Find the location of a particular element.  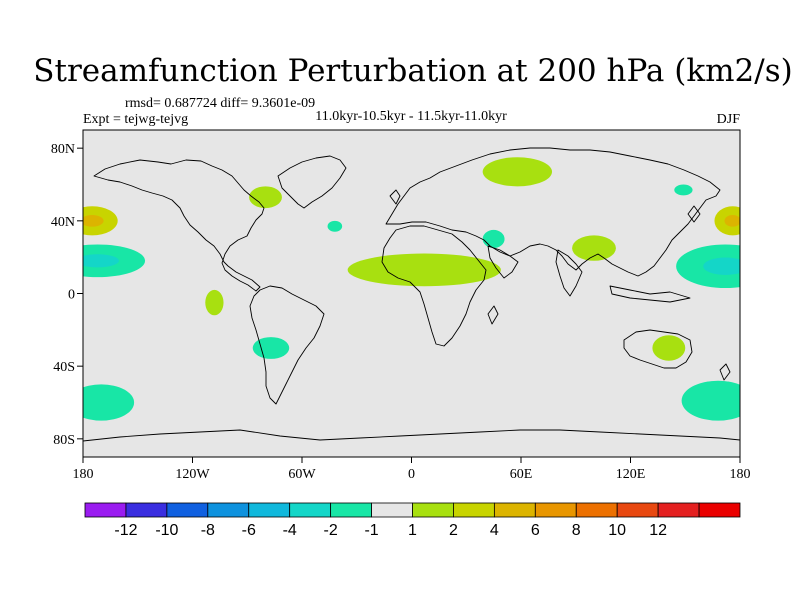

y-axis-ticks: 80N 40N 0 40S 80S is located at coordinates (67, 295).